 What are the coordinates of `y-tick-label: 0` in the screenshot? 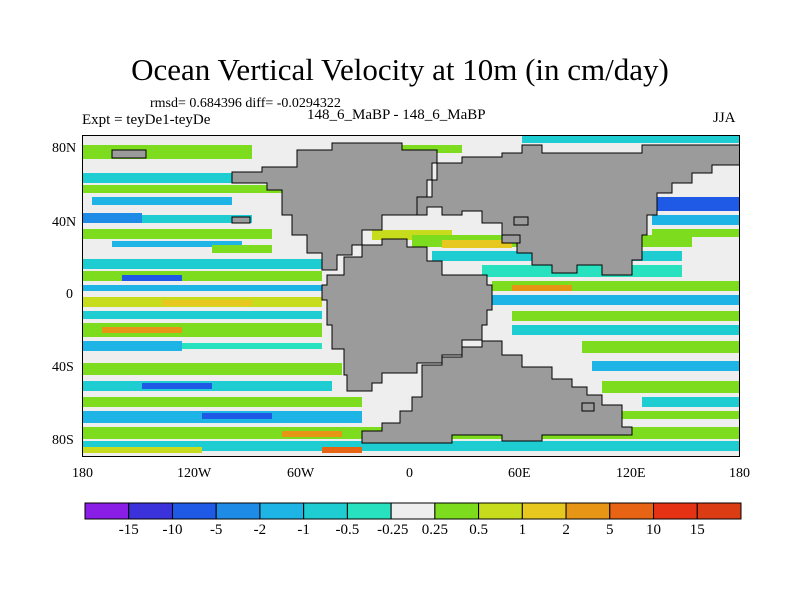 It's located at (69, 294).